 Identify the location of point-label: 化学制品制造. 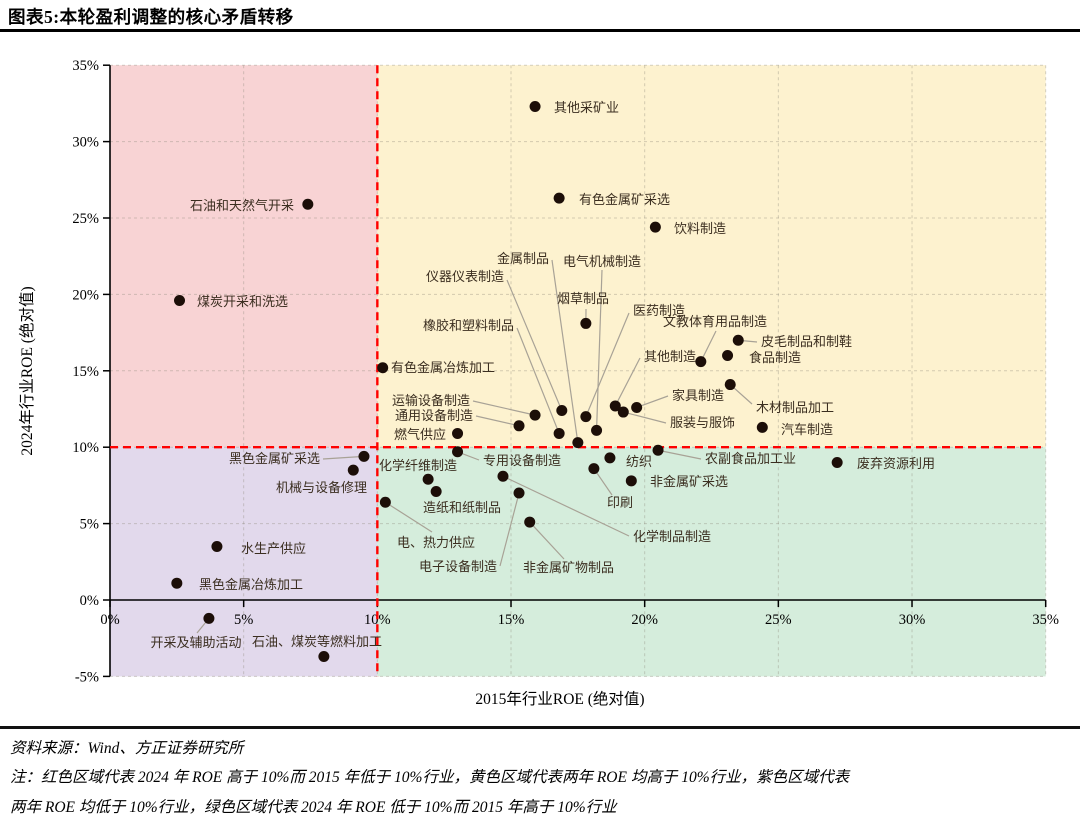
(672, 536).